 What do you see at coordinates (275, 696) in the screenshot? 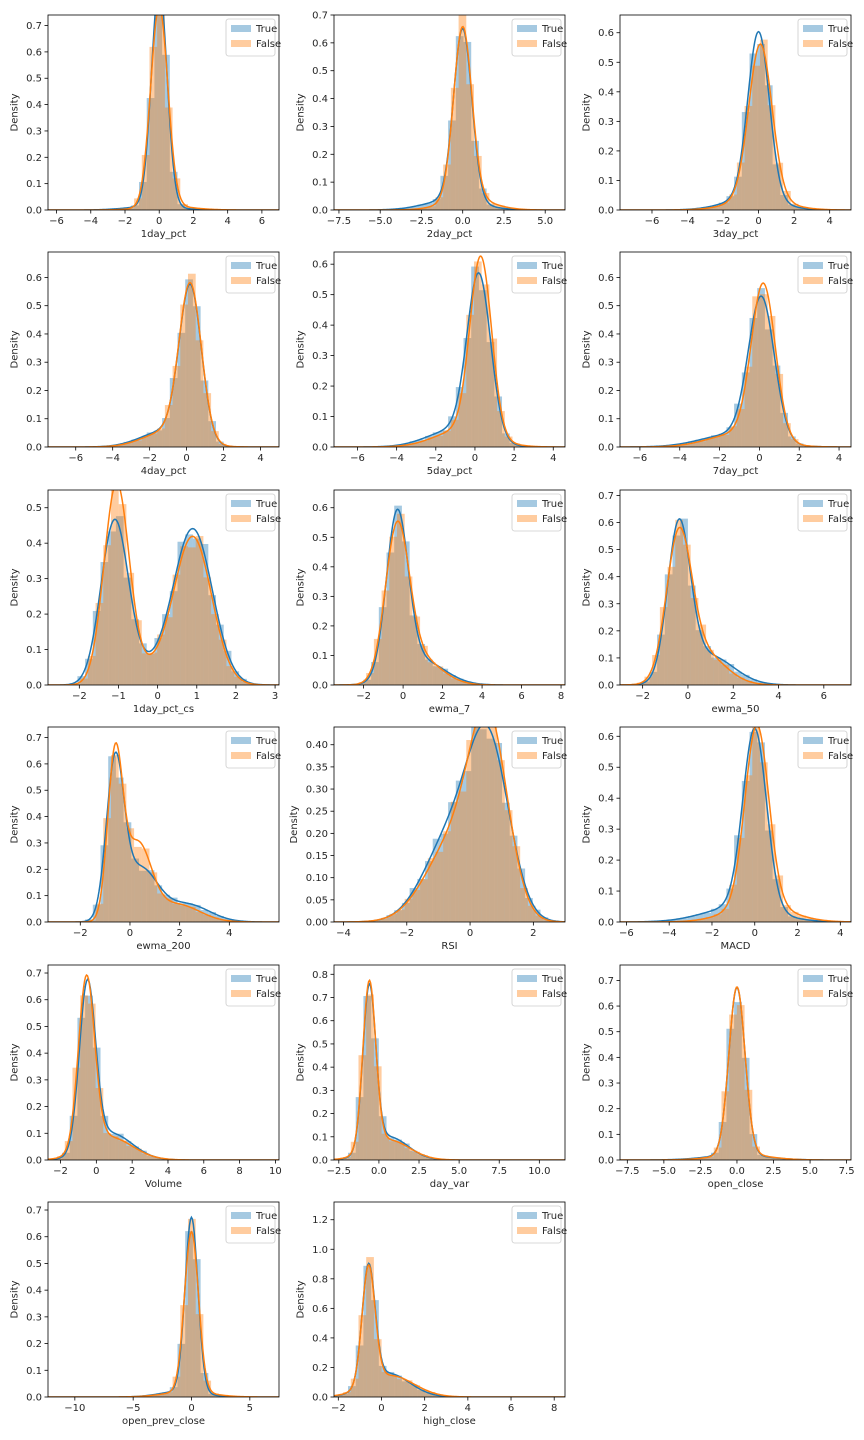
I see `x-tick-label: 3` at bounding box center [275, 696].